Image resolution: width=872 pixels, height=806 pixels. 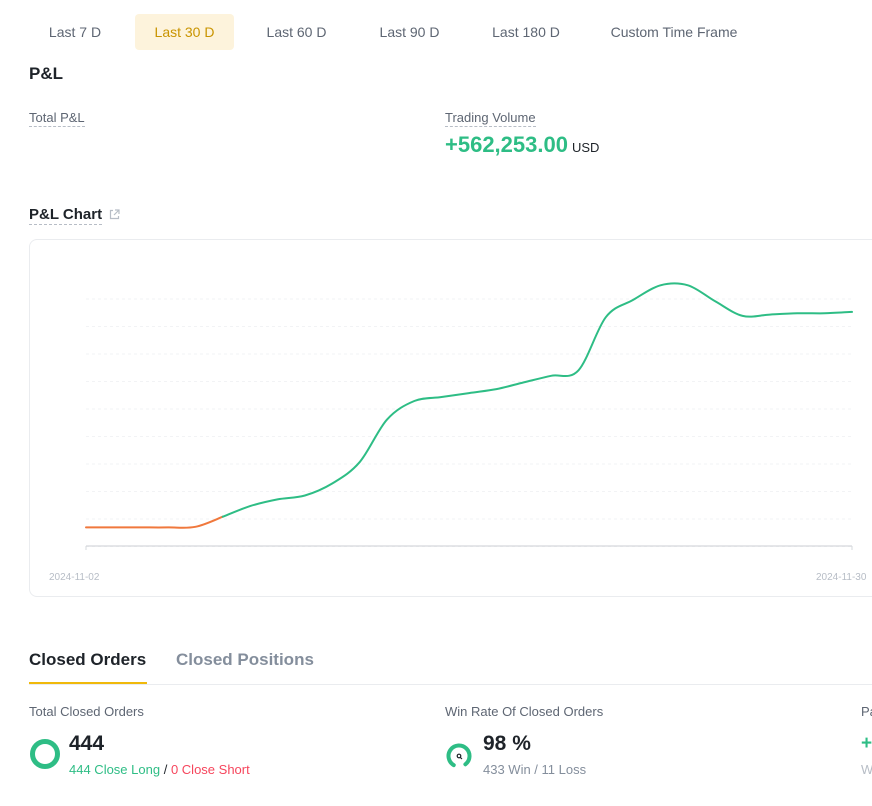 I want to click on tab-custom-time-frame: Custom Time Frame, so click(x=674, y=32).